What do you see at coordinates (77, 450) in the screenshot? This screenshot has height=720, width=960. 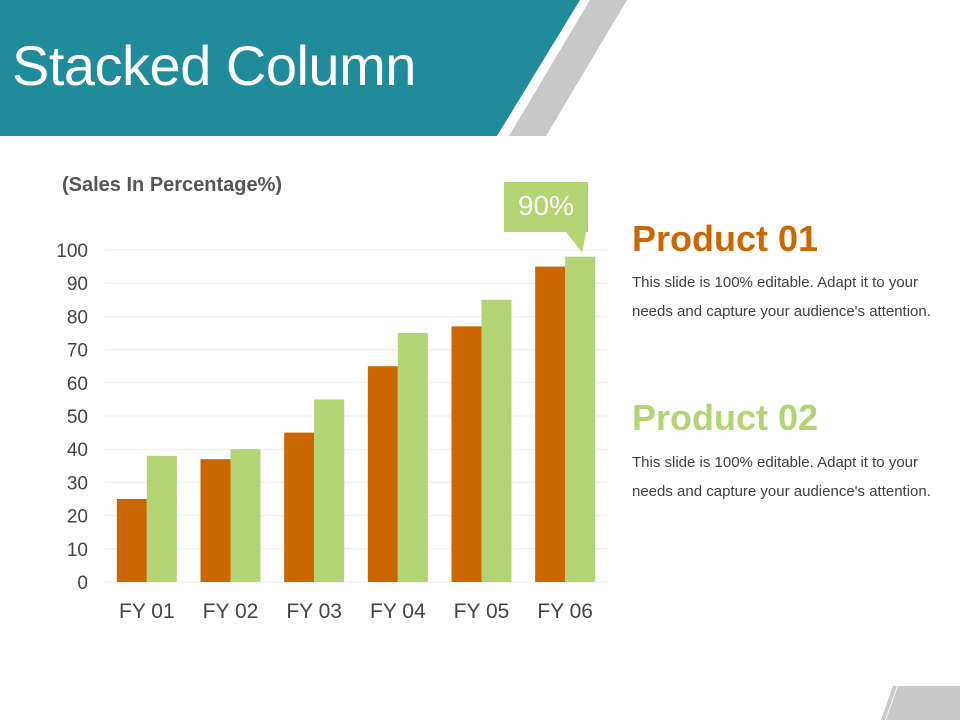 I see `y-tick-label: 40` at bounding box center [77, 450].